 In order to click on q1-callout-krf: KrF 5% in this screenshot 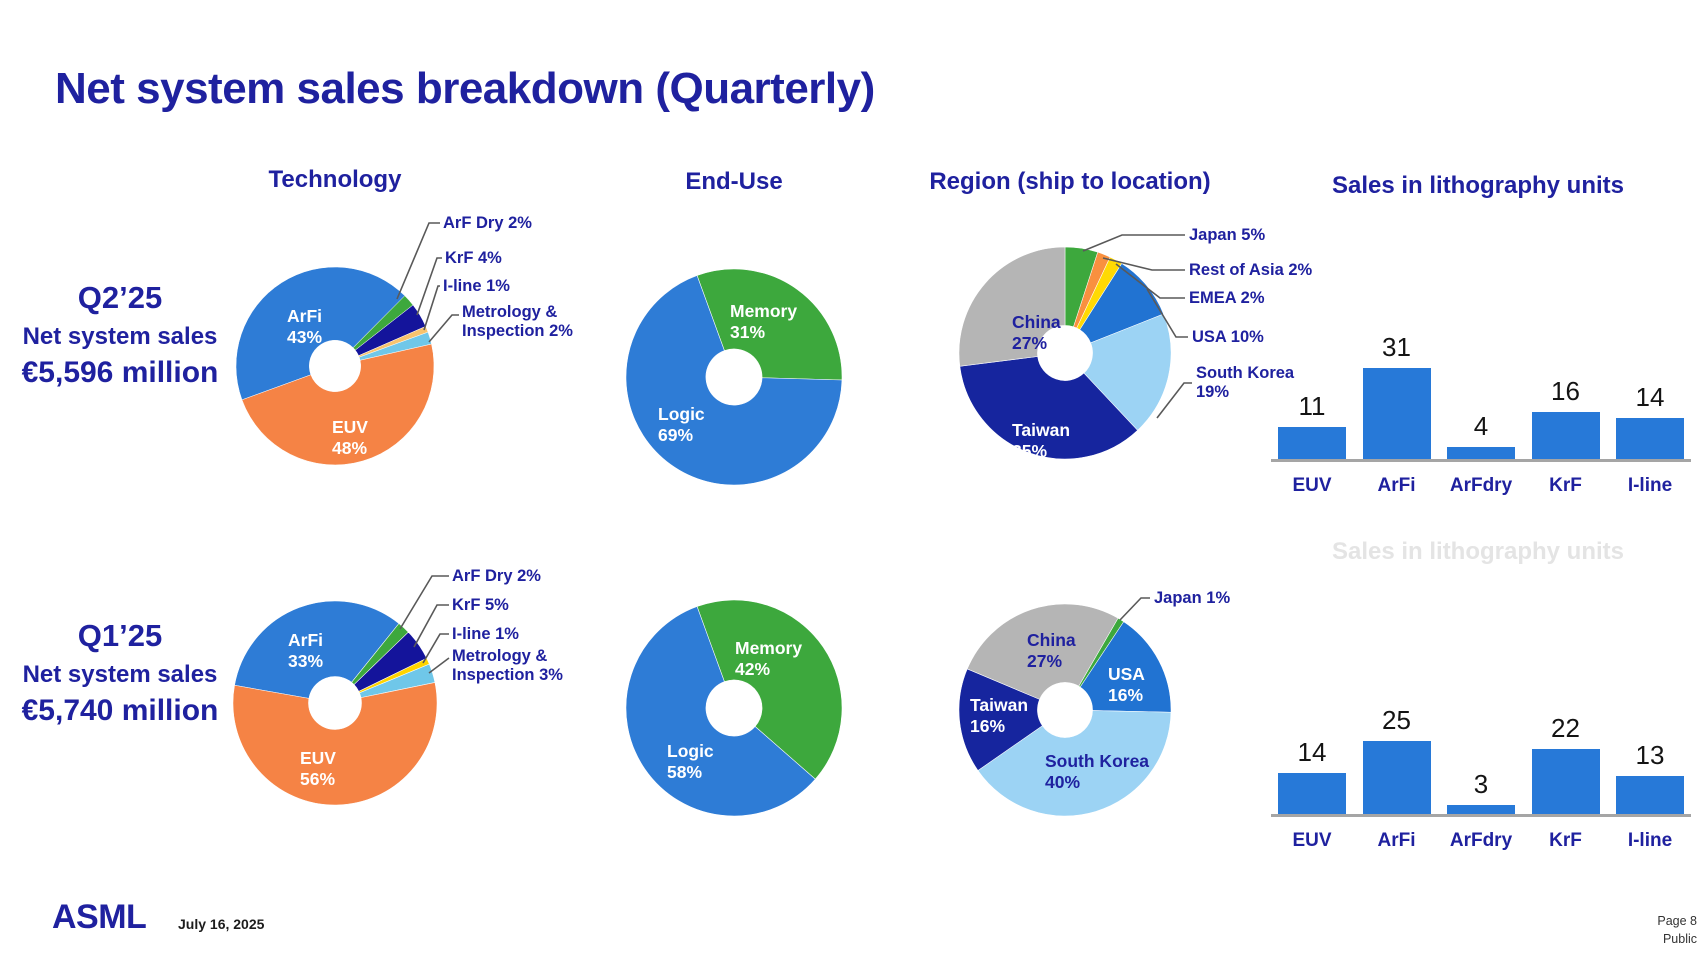, I will do `click(480, 605)`.